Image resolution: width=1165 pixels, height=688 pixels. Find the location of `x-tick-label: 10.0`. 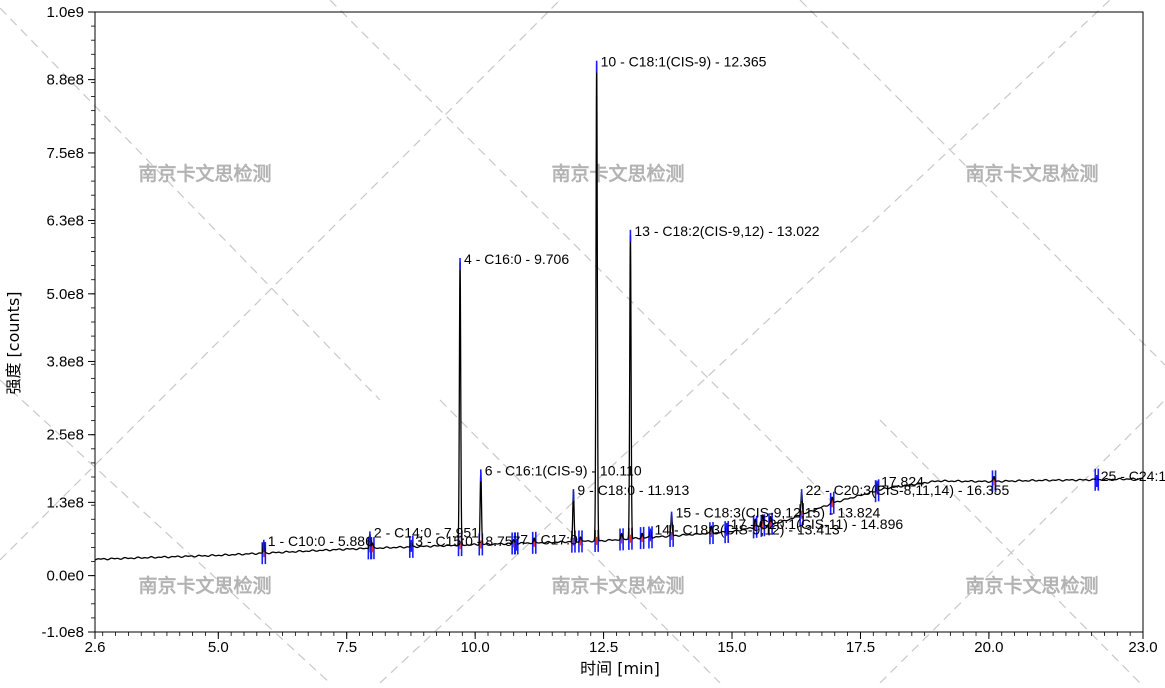

x-tick-label: 10.0 is located at coordinates (475, 647).